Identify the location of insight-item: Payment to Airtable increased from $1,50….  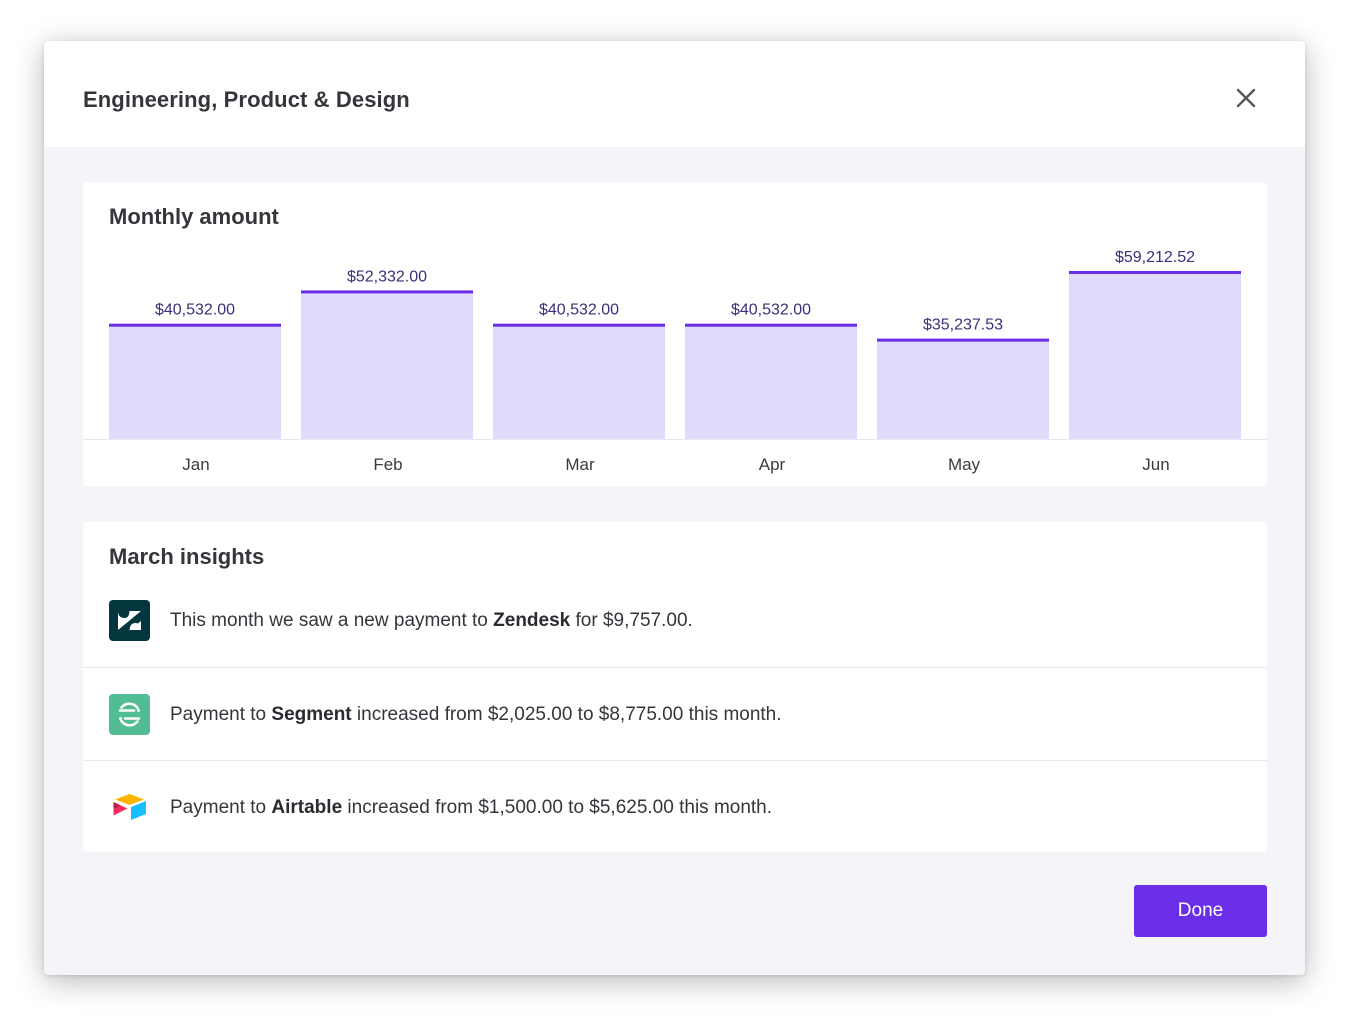
(675, 807).